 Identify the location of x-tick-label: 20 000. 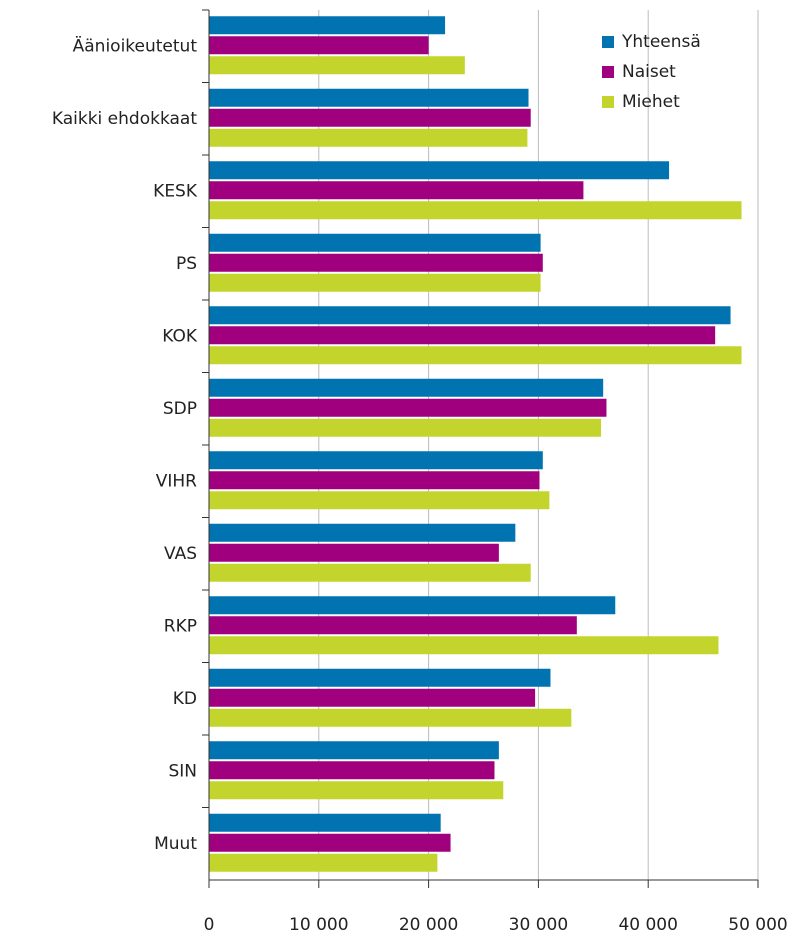
(428, 925).